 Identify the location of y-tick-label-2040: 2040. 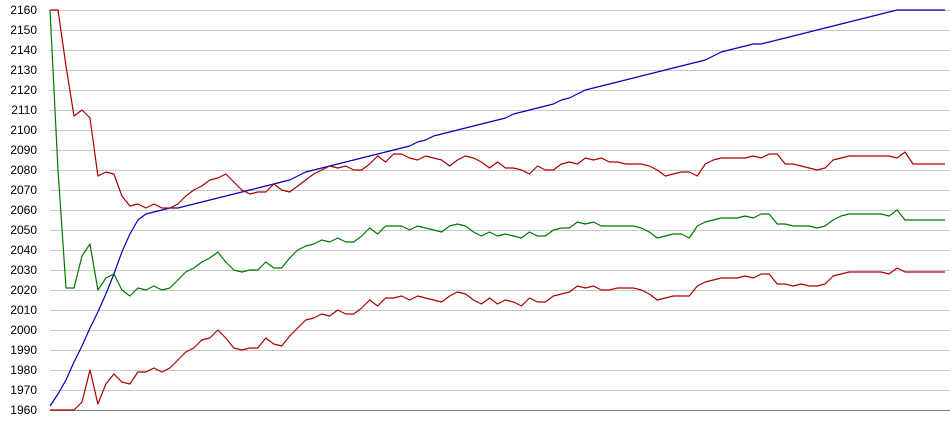
(23, 250).